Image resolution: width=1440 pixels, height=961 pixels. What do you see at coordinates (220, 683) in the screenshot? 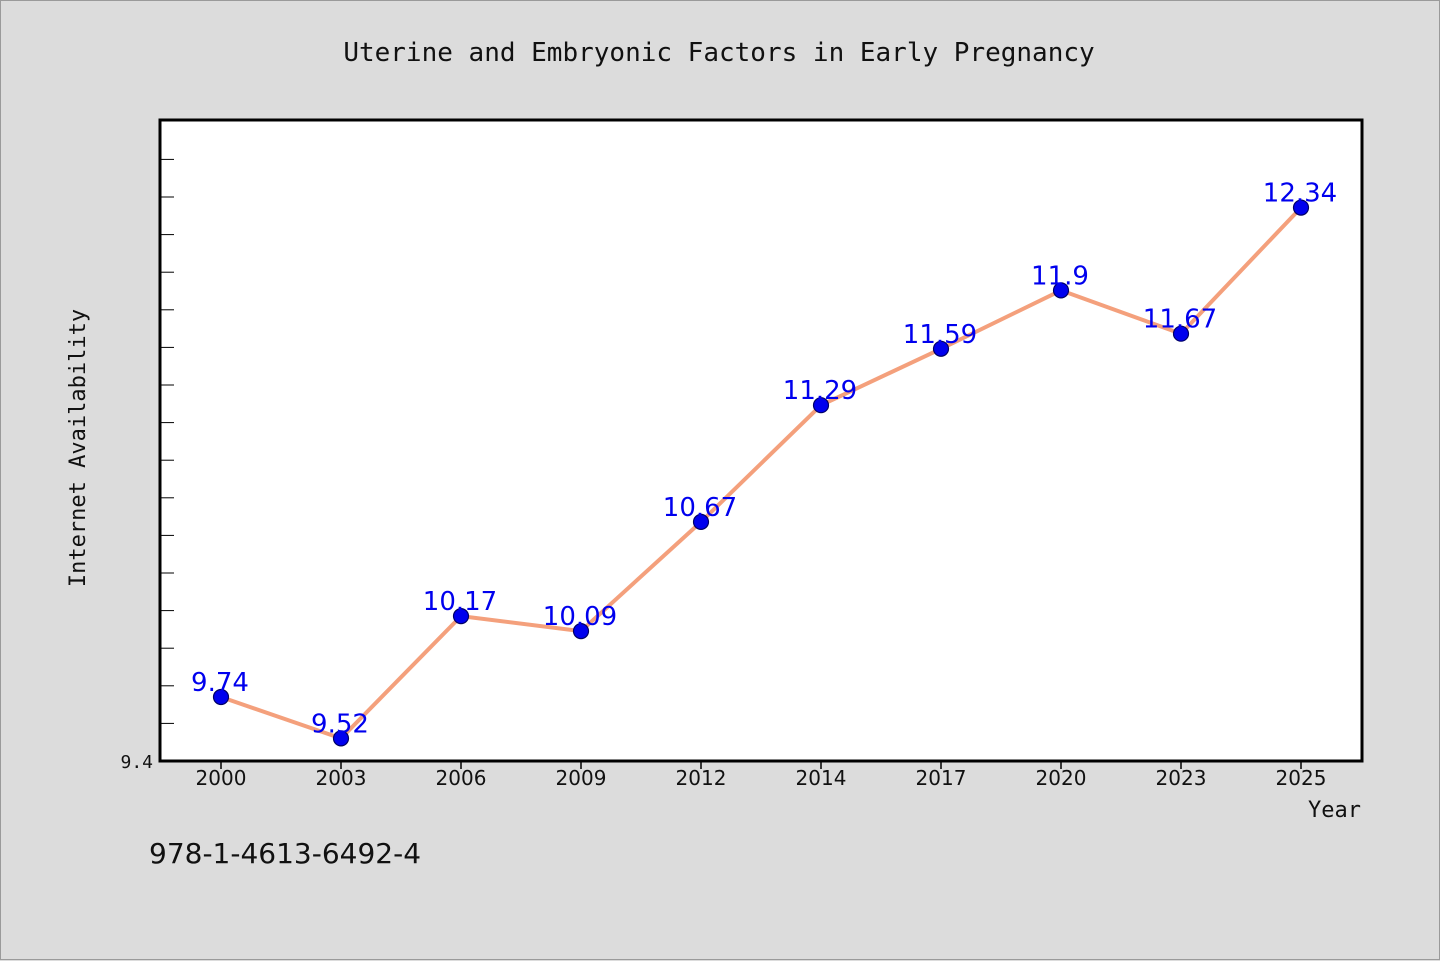
I see `data-label: 9.74` at bounding box center [220, 683].